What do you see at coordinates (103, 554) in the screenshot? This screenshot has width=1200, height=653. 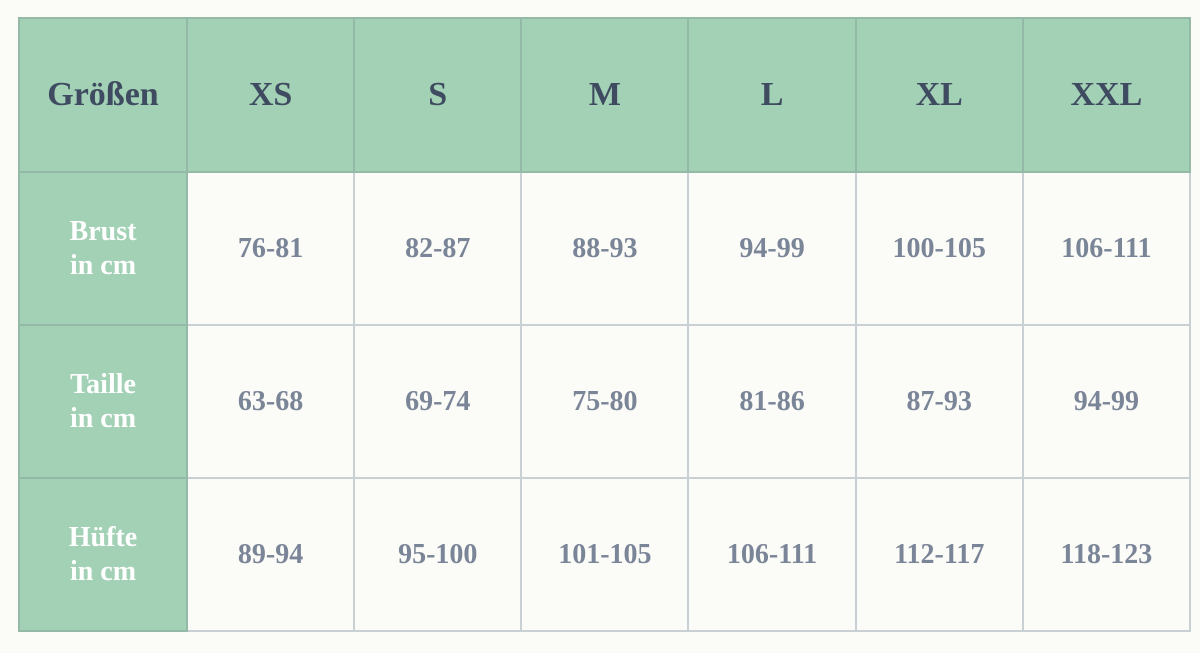 I see `row-label-huefte: Hüfte in cm` at bounding box center [103, 554].